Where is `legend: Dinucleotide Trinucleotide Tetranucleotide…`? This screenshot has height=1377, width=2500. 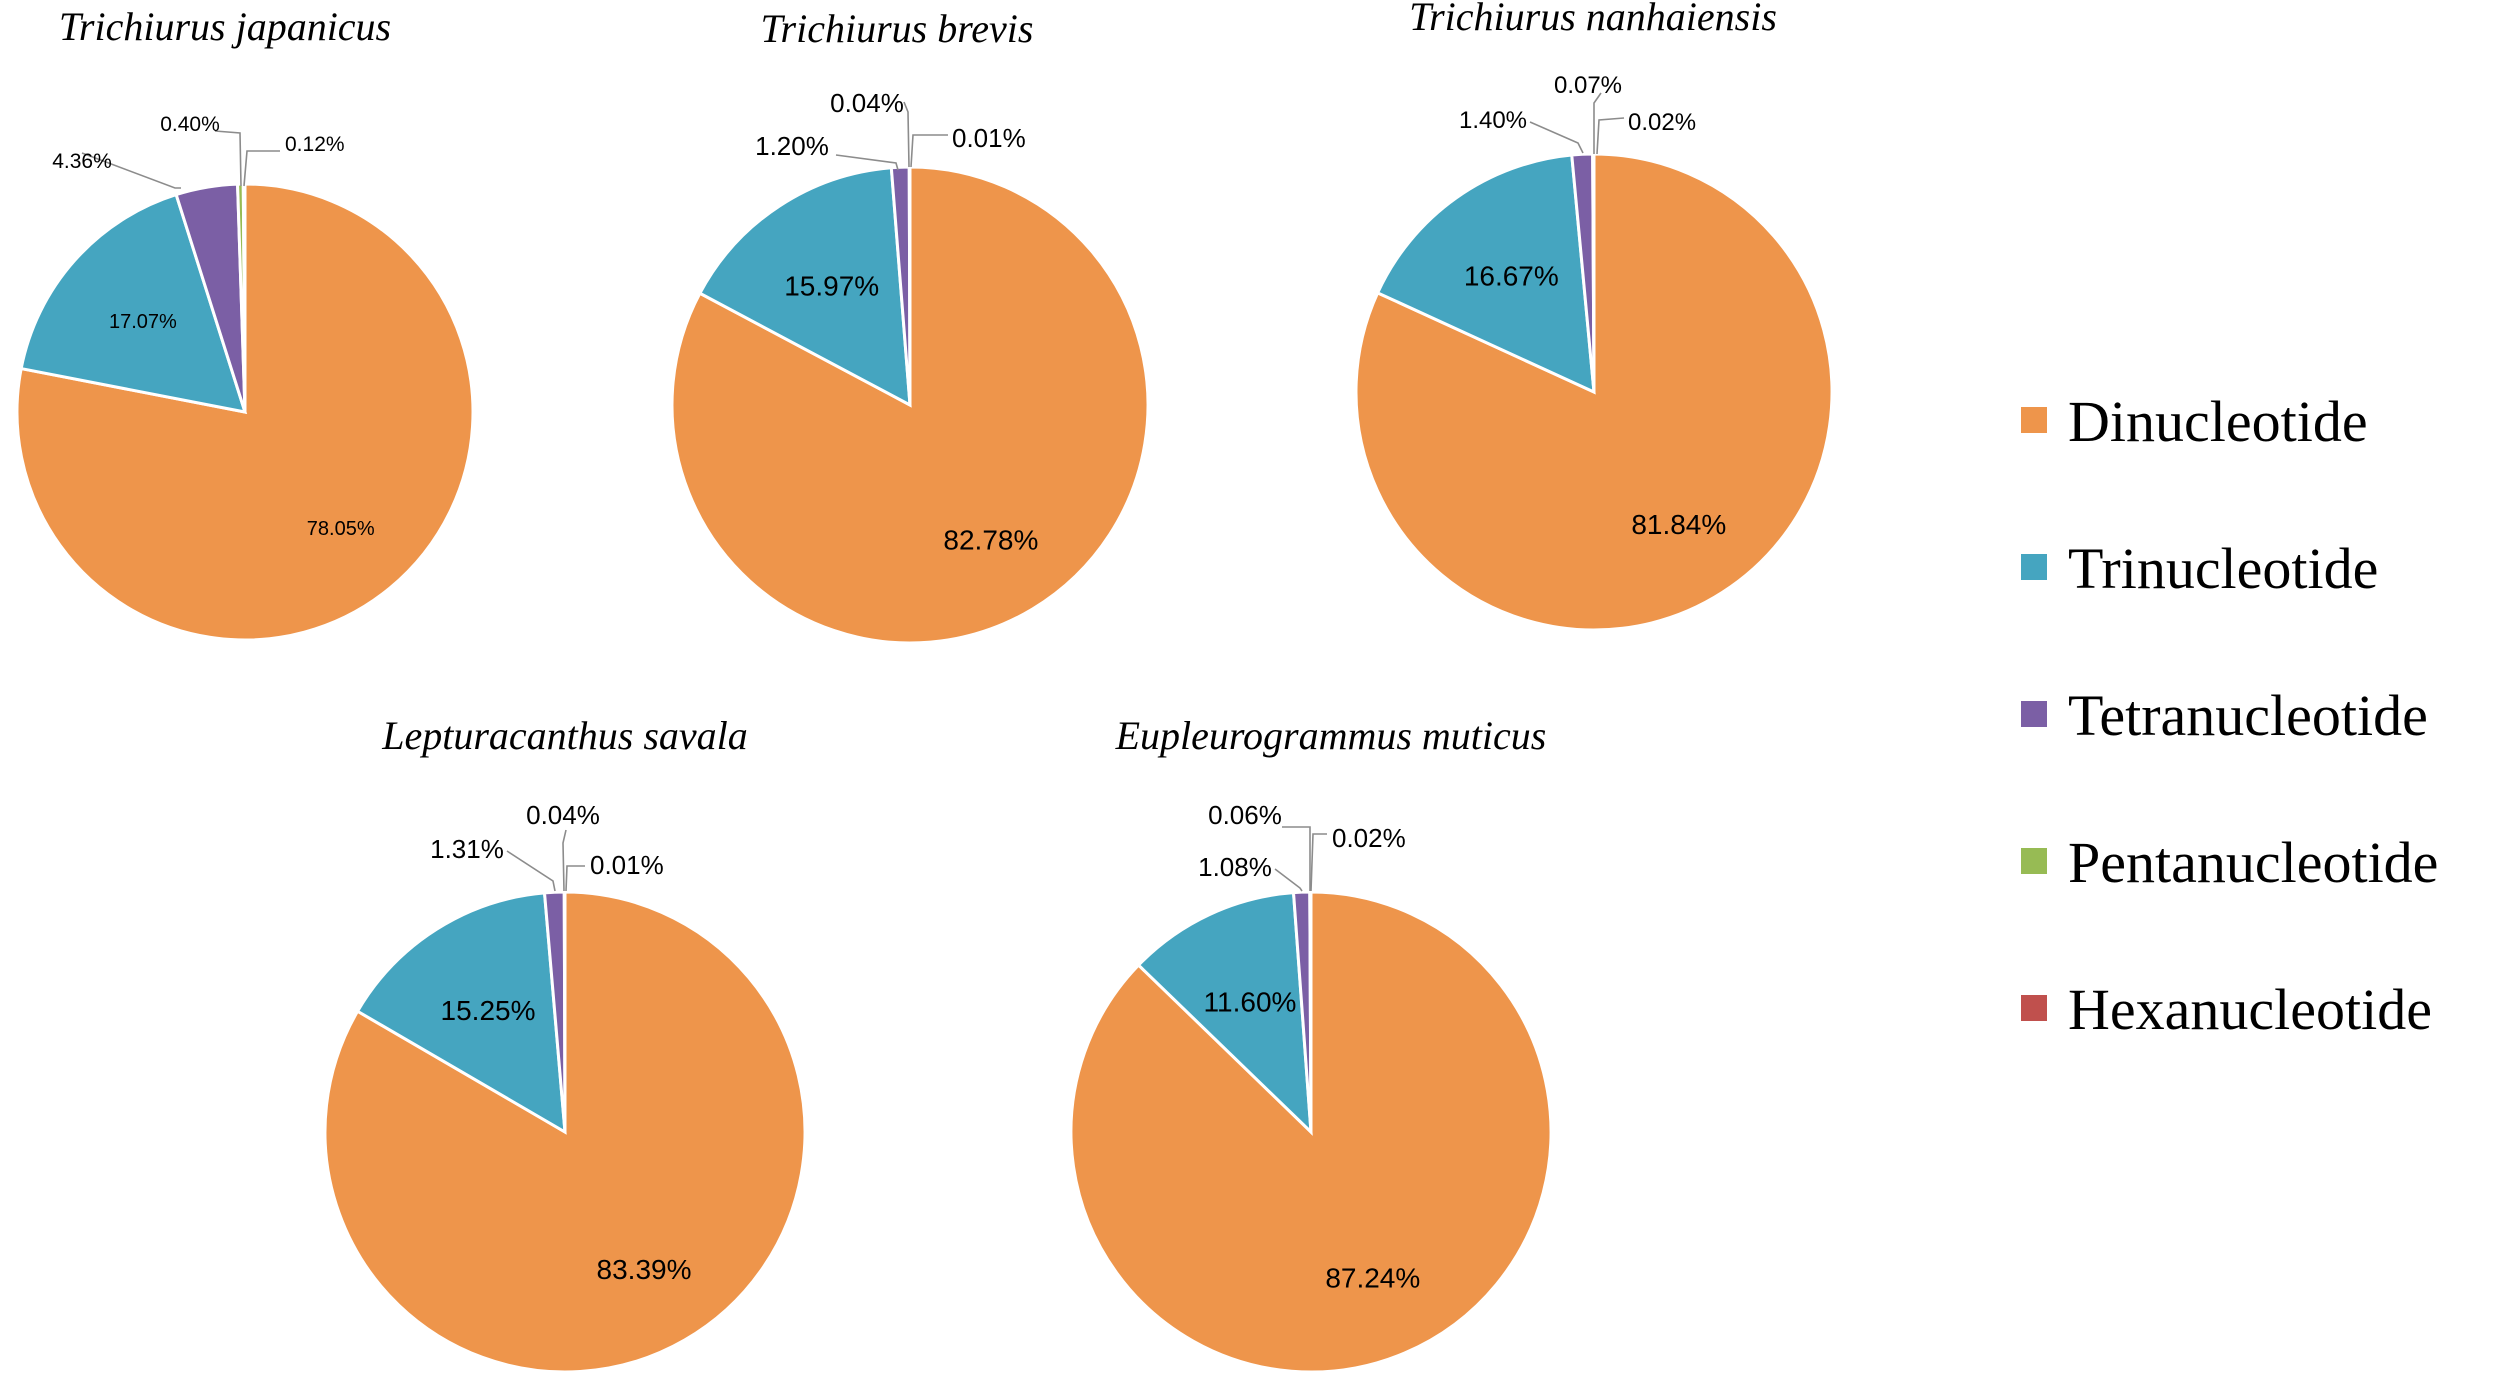 legend: Dinucleotide Trinucleotide Tetranucleotide… is located at coordinates (2229, 715).